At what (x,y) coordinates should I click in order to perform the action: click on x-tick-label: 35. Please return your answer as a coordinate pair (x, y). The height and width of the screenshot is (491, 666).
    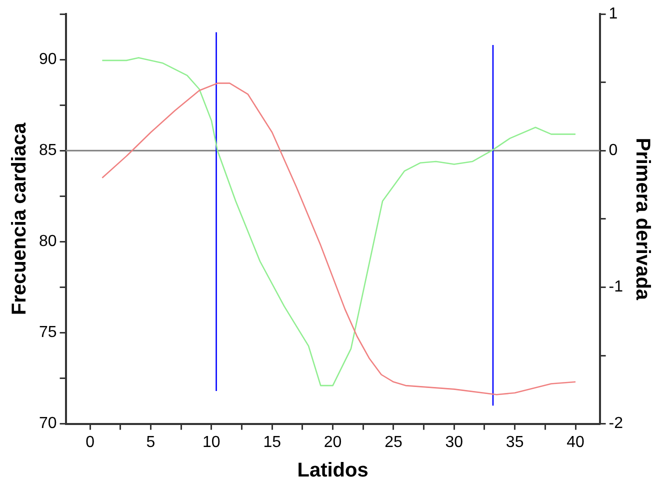
    Looking at the image, I should click on (515, 442).